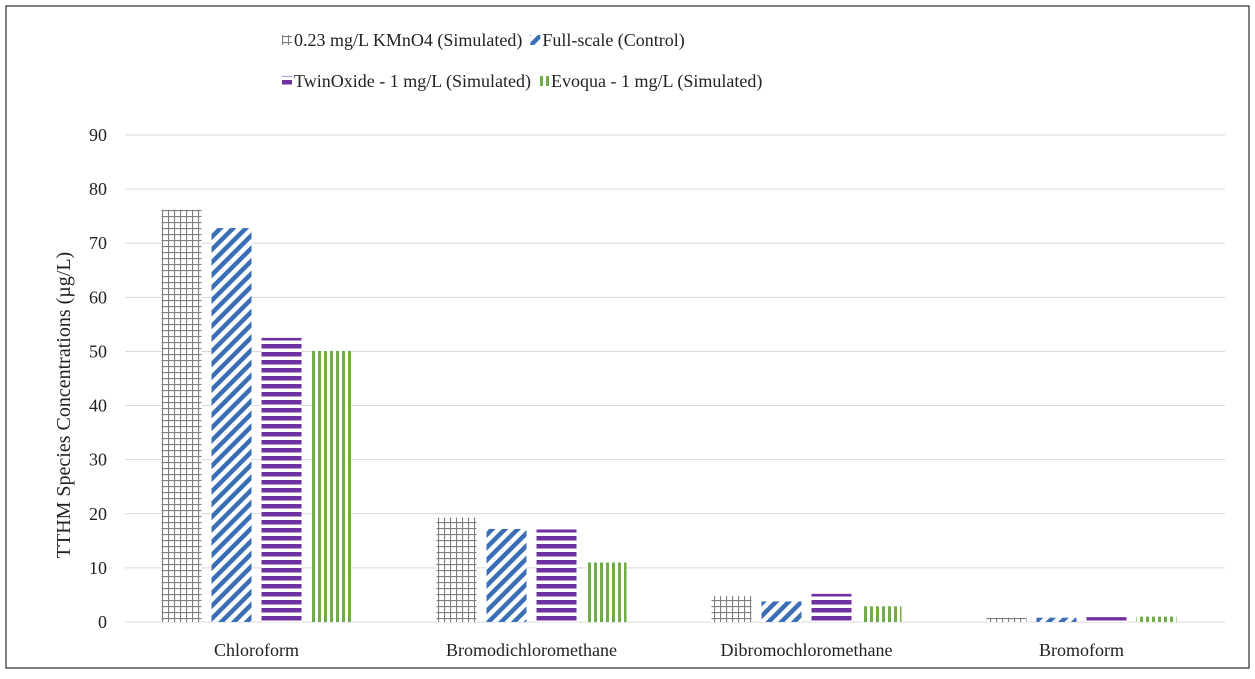  Describe the element at coordinates (98, 460) in the screenshot. I see `y-tick-label: 30` at that location.